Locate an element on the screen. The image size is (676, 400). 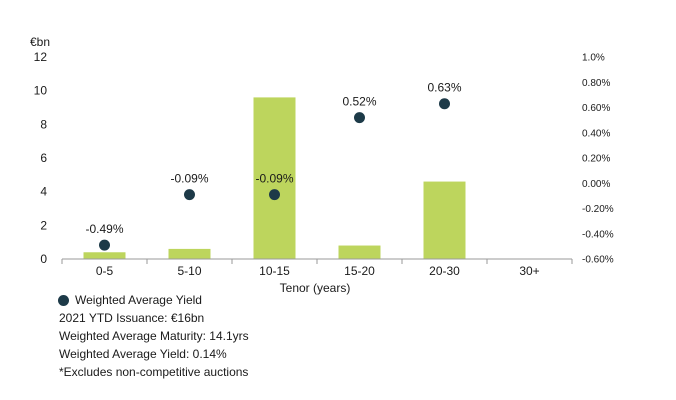
left-tick-label: 8 is located at coordinates (43, 124).